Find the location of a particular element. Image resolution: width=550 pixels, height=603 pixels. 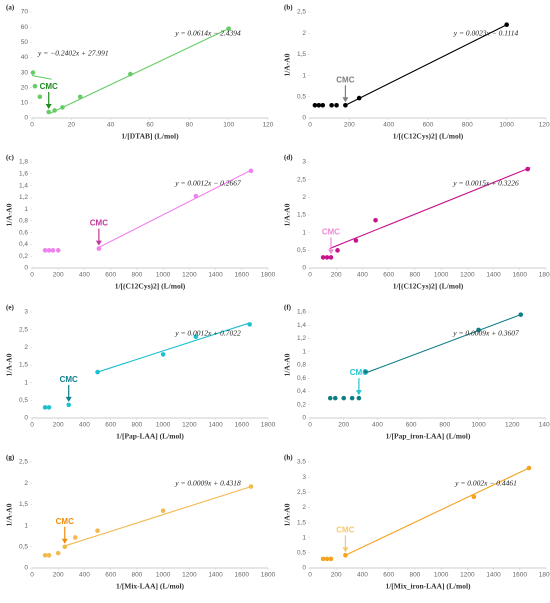

x-tick-label: 120 is located at coordinates (268, 125).